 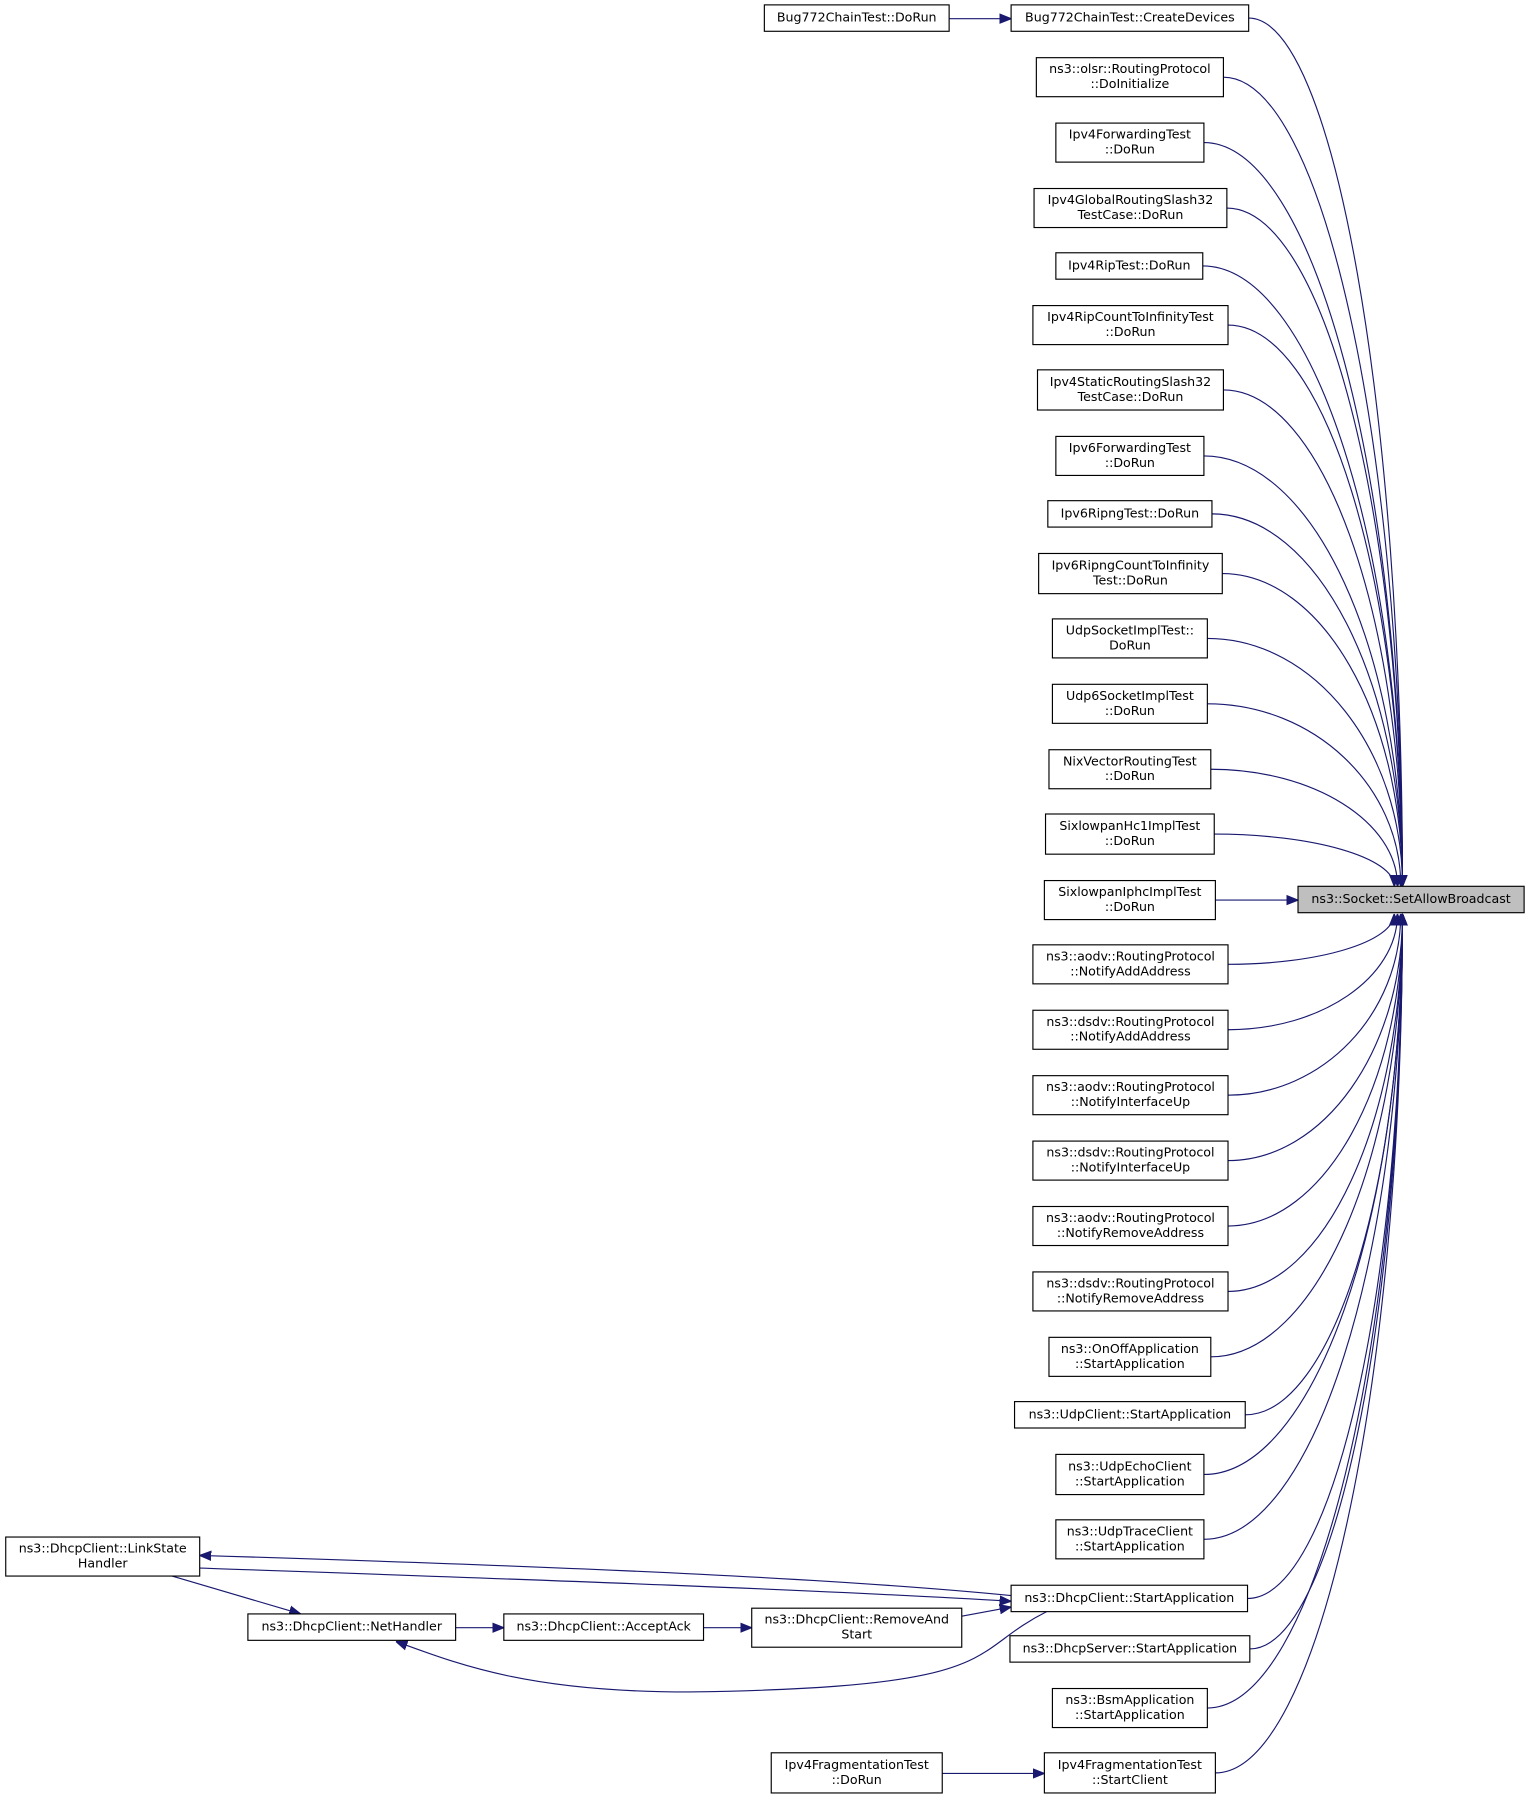 I want to click on node-label: Ipv4RipTest::DoRun, so click(x=1129, y=264).